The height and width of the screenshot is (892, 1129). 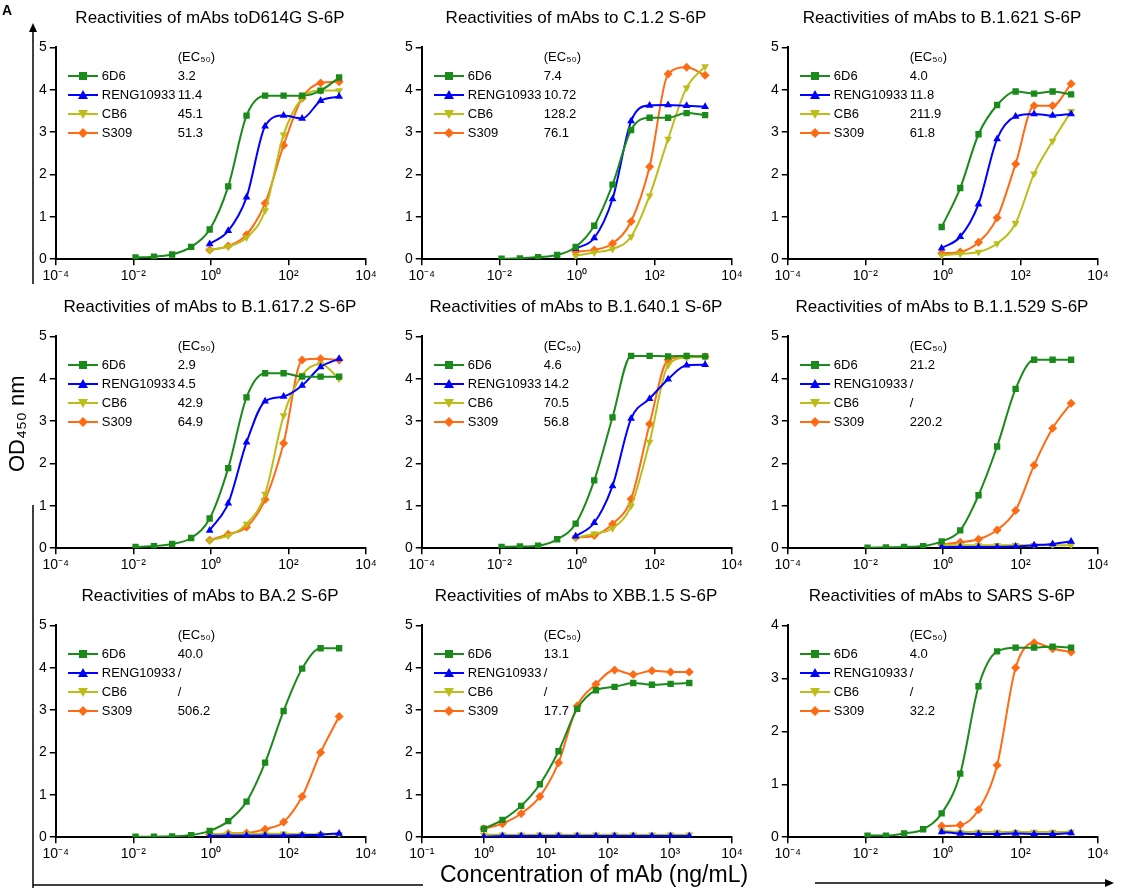 What do you see at coordinates (576, 18) in the screenshot?
I see `chart-title: Reactivities of mAbs to C.1.2 S-6P` at bounding box center [576, 18].